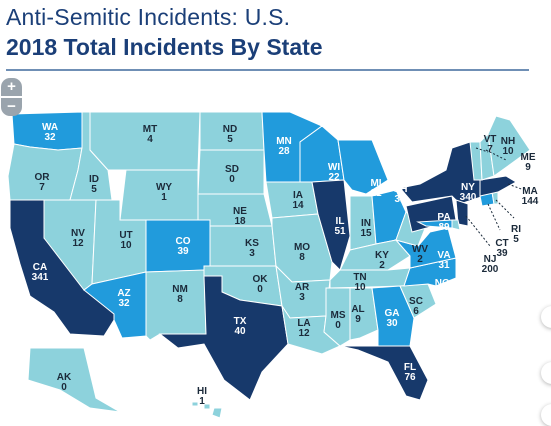  What do you see at coordinates (232, 169) in the screenshot?
I see `state-abbr: SD` at bounding box center [232, 169].